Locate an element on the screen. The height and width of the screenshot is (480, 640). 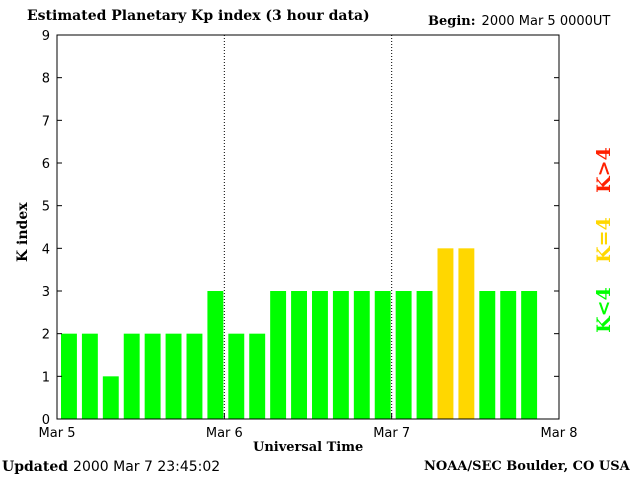
y-tick-label: 4 is located at coordinates (46, 249).